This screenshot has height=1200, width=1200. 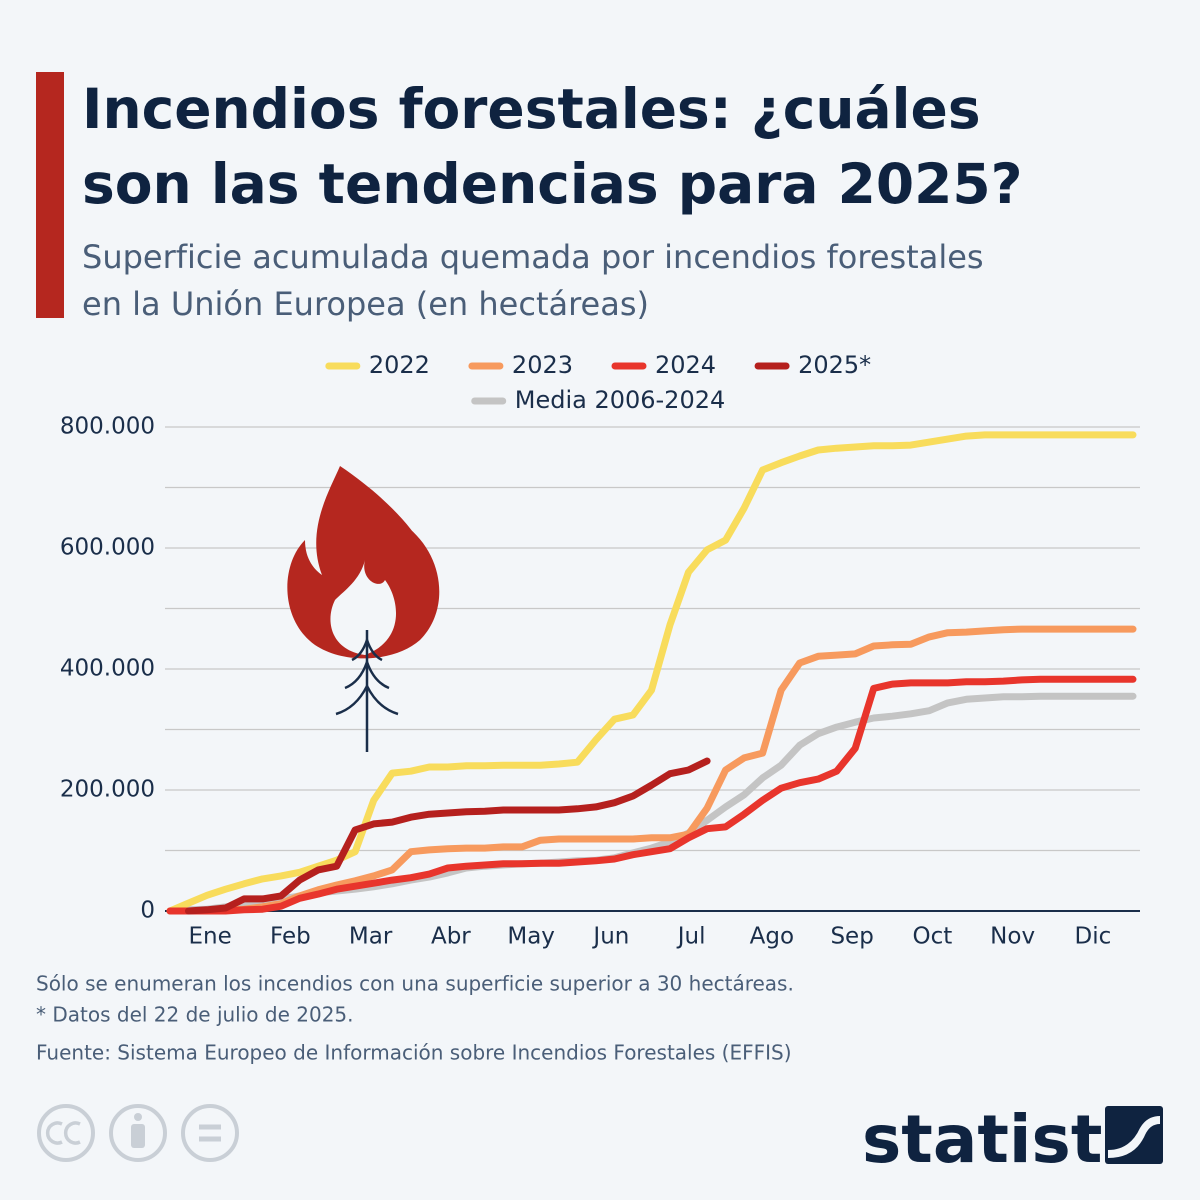 What do you see at coordinates (290, 937) in the screenshot?
I see `x-tick-label: Feb` at bounding box center [290, 937].